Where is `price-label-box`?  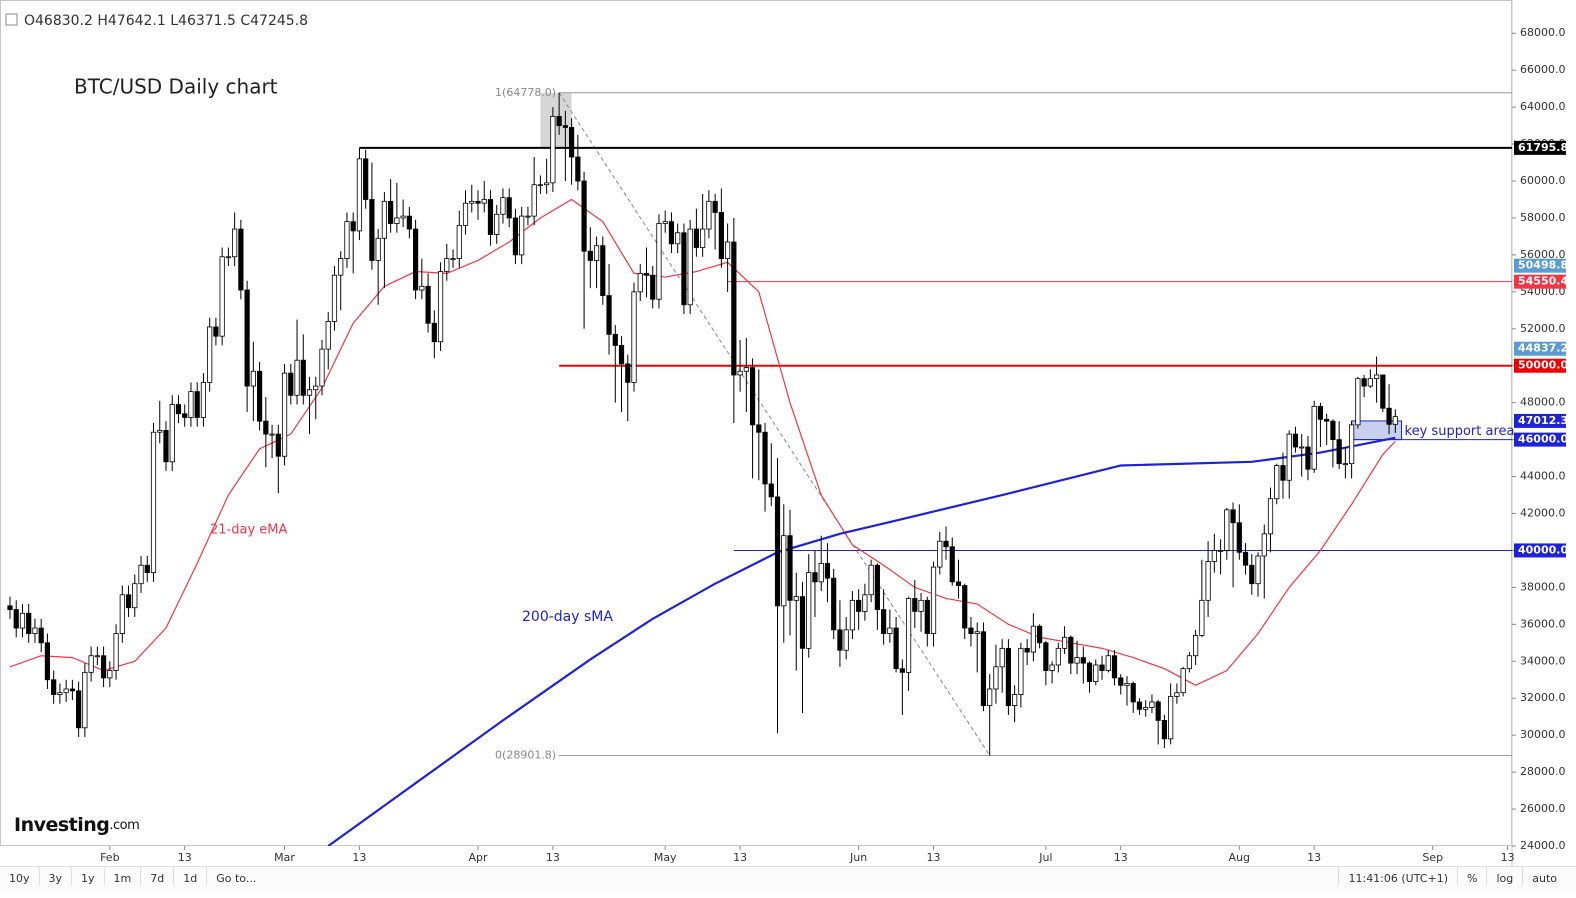
price-label-box is located at coordinates (1540, 265).